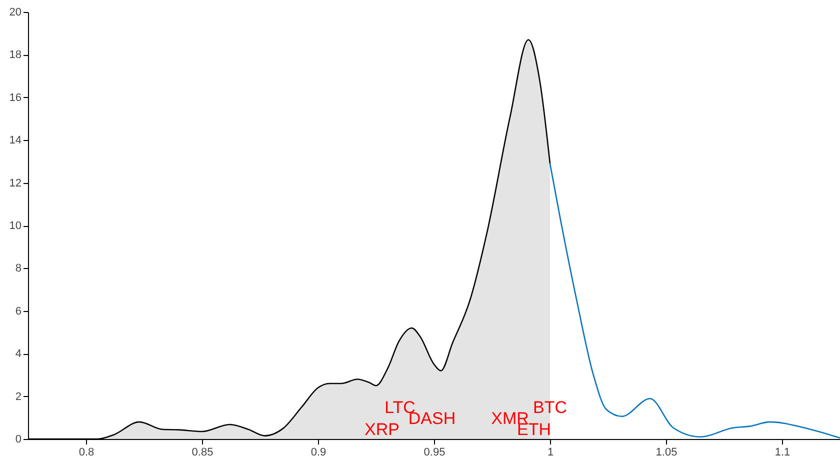 This screenshot has width=840, height=462. What do you see at coordinates (18, 268) in the screenshot?
I see `y-tick-label: 8` at bounding box center [18, 268].